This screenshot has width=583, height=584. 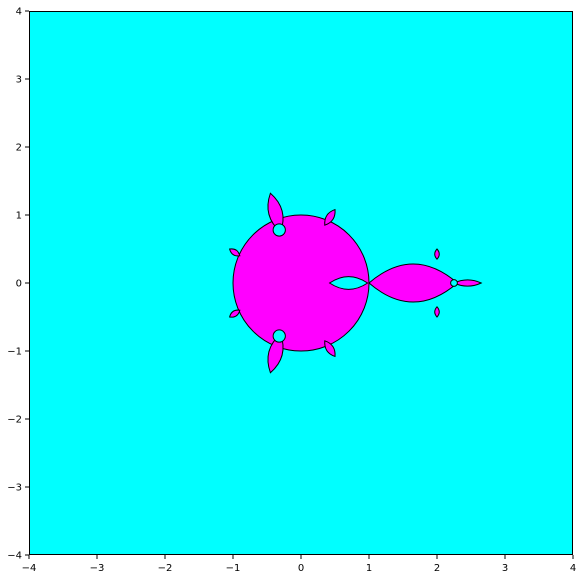 I want to click on x-tick-label: −2, so click(x=165, y=568).